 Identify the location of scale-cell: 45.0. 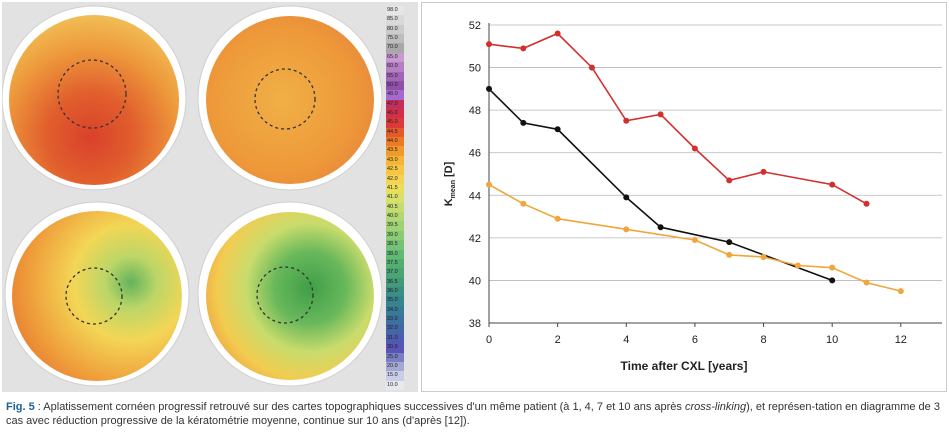
(395, 123).